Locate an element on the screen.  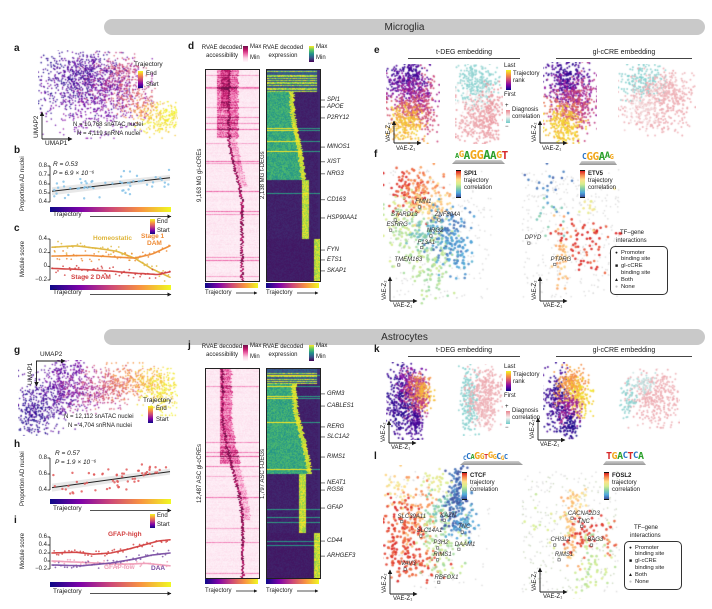
axis-tick-label: 0.5 is located at coordinates (42, 192).